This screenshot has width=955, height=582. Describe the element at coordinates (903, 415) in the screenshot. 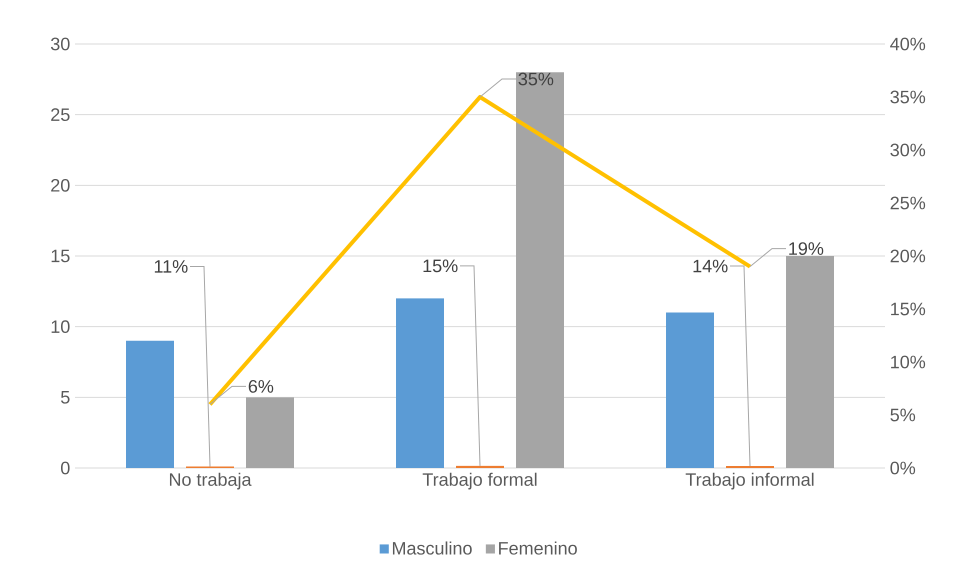

I see `y2-tick-label: 5%` at that location.